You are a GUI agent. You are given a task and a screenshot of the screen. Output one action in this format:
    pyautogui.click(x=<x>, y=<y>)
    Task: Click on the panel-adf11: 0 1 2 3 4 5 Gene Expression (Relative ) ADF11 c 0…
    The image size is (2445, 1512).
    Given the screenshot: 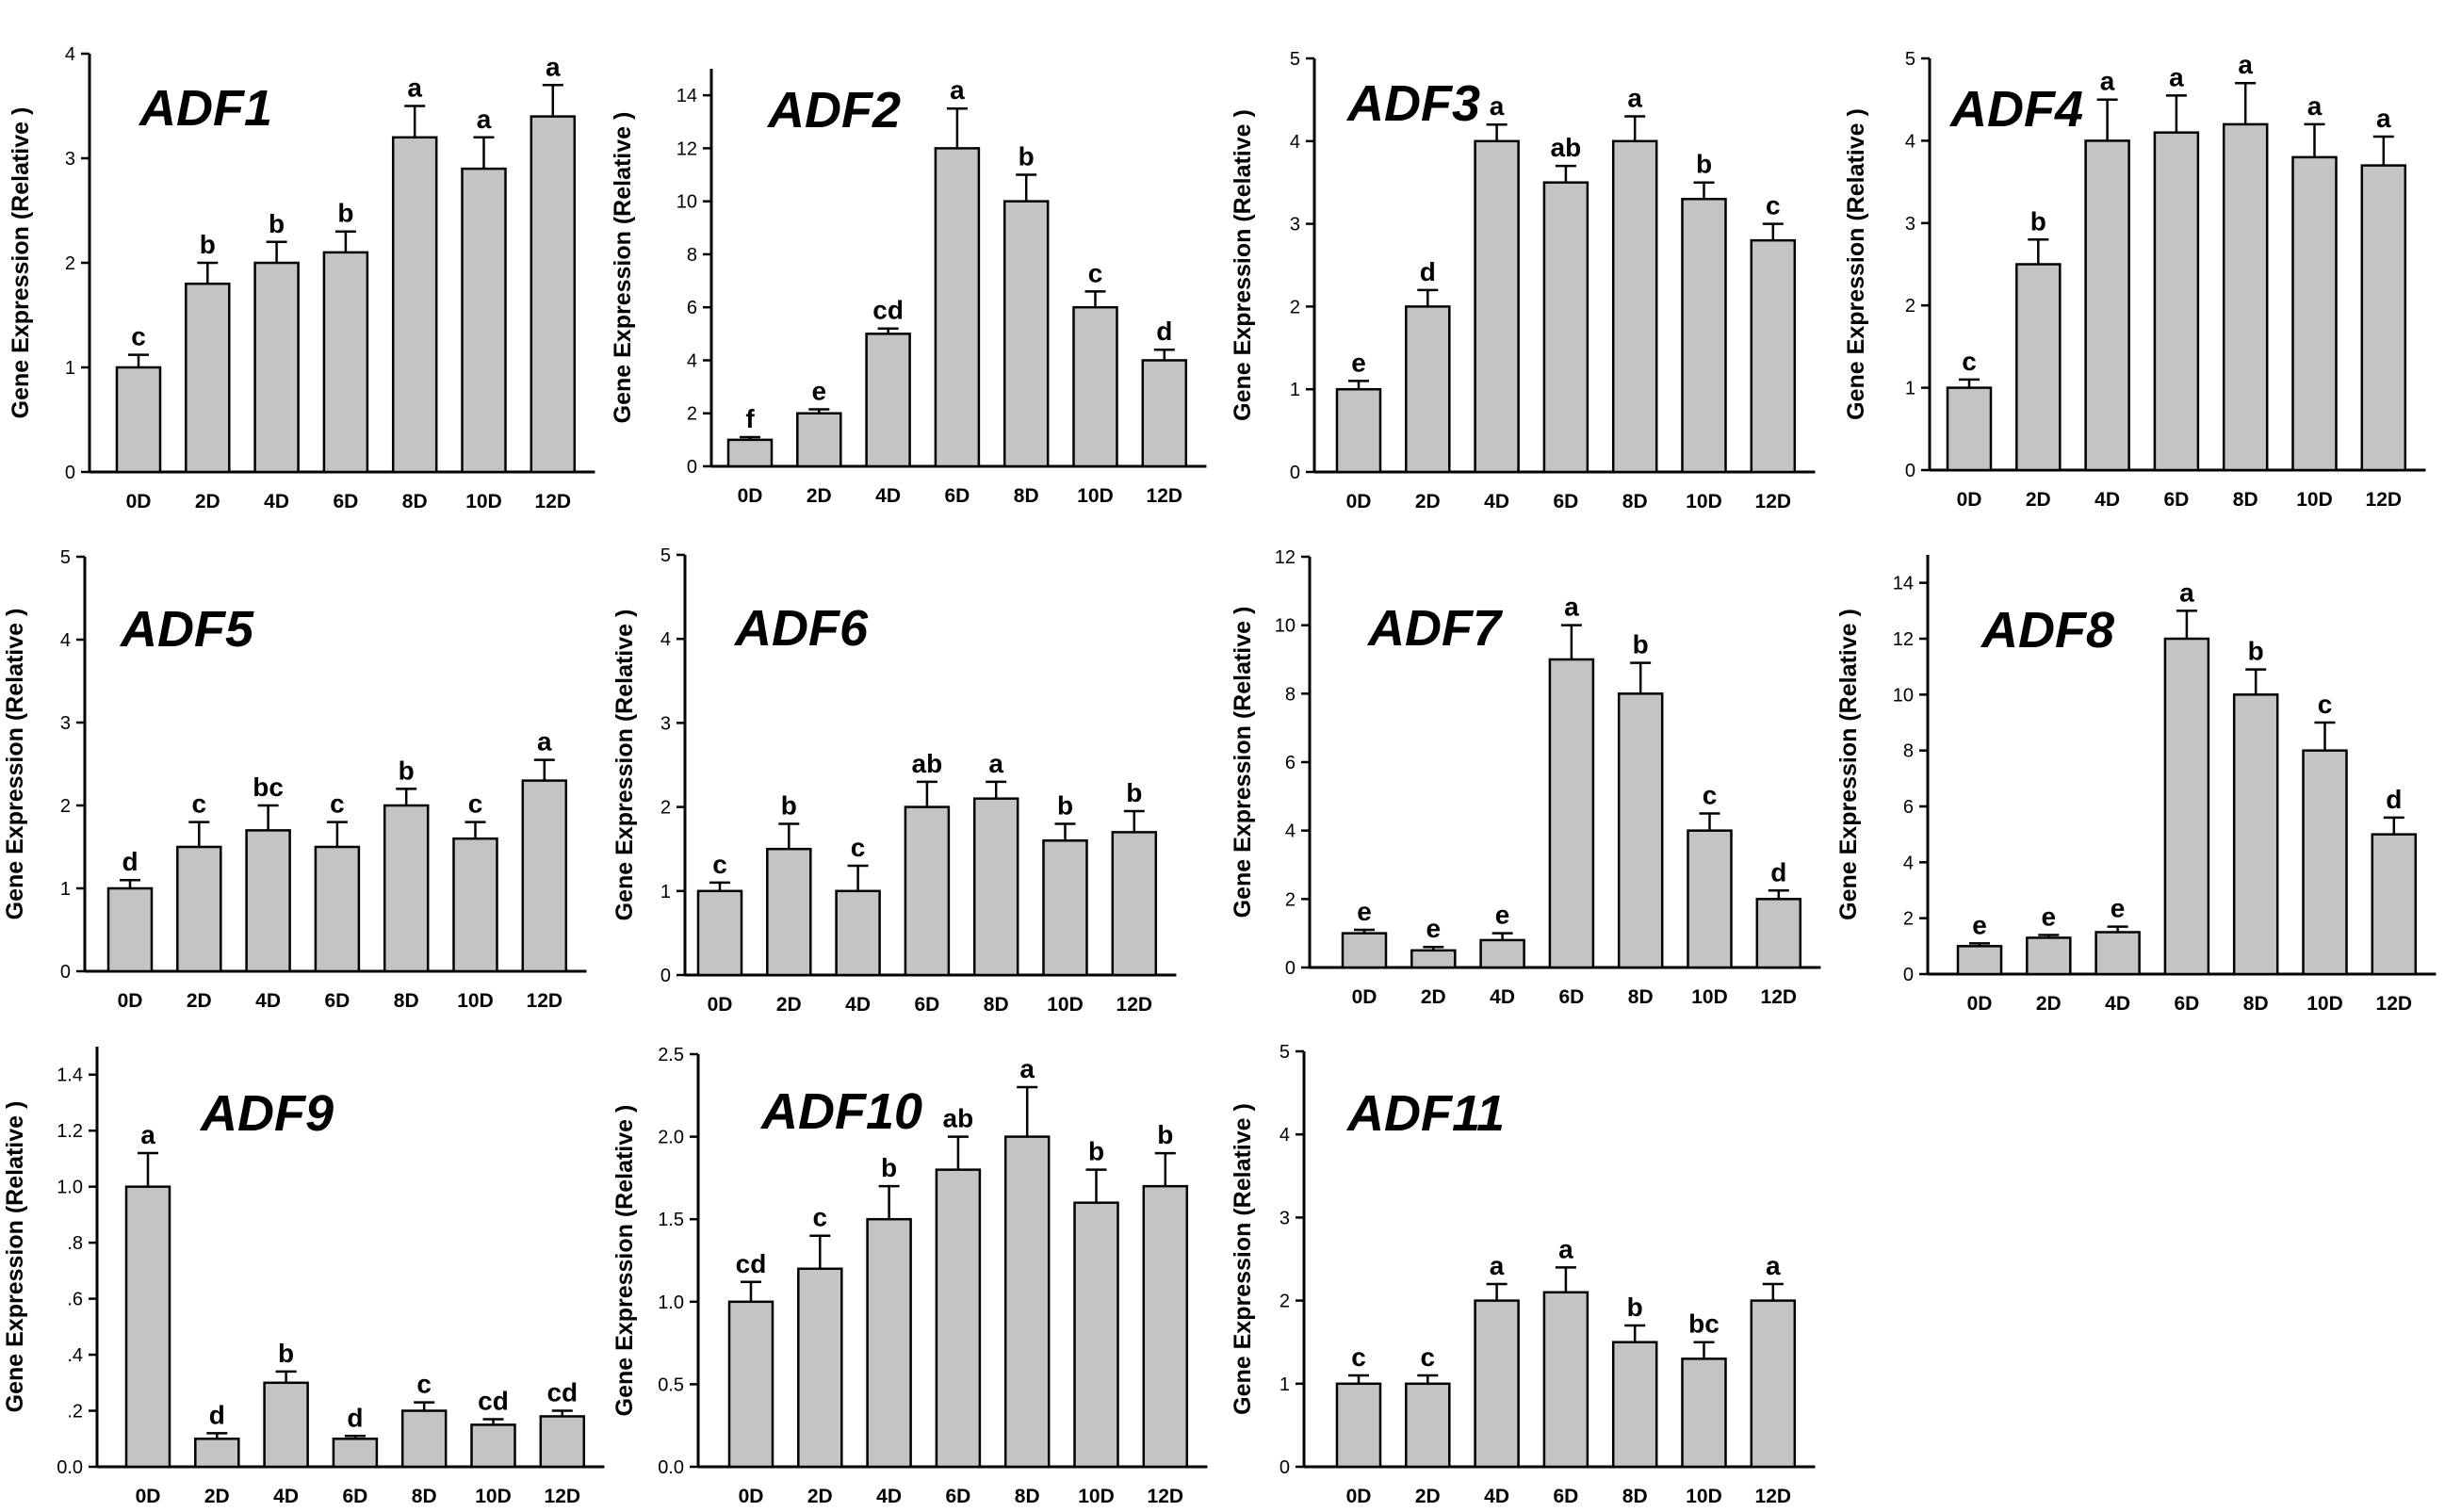 What is the action you would take?
    pyautogui.click(x=1523, y=1274)
    